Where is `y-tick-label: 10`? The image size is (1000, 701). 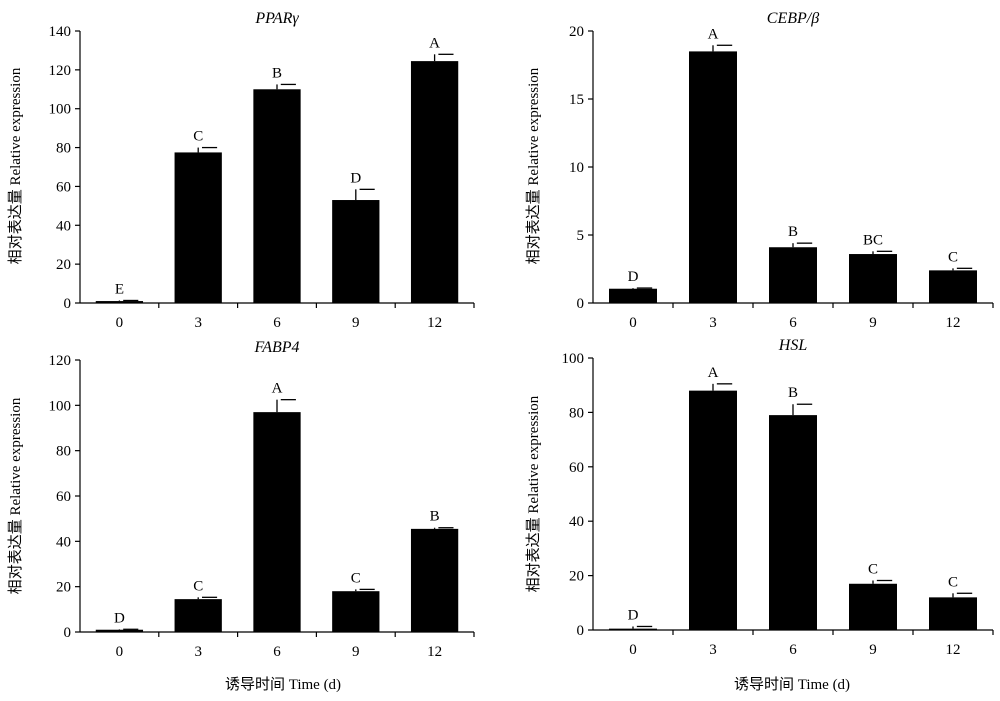 y-tick-label: 10 is located at coordinates (576, 168).